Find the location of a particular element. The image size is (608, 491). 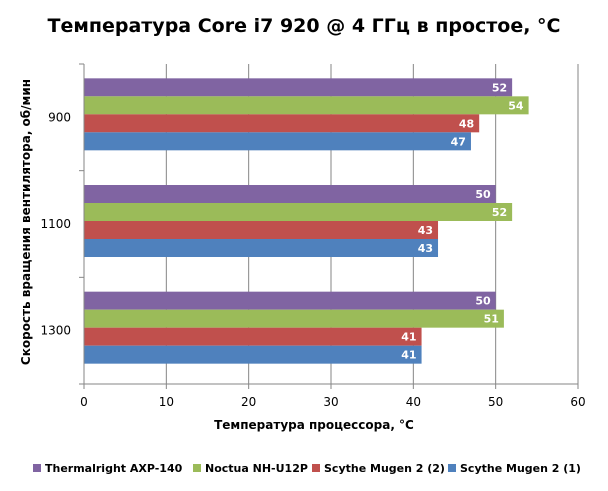

y-axis-label: Скорость вращения вентилятора, об/мин is located at coordinates (26, 222).